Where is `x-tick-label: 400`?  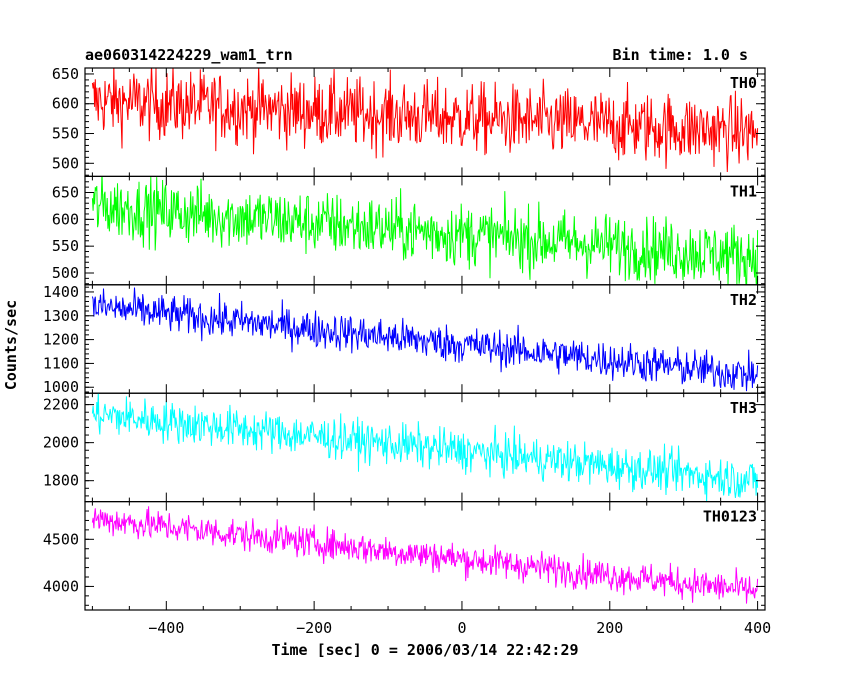
x-tick-label: 400 is located at coordinates (757, 628).